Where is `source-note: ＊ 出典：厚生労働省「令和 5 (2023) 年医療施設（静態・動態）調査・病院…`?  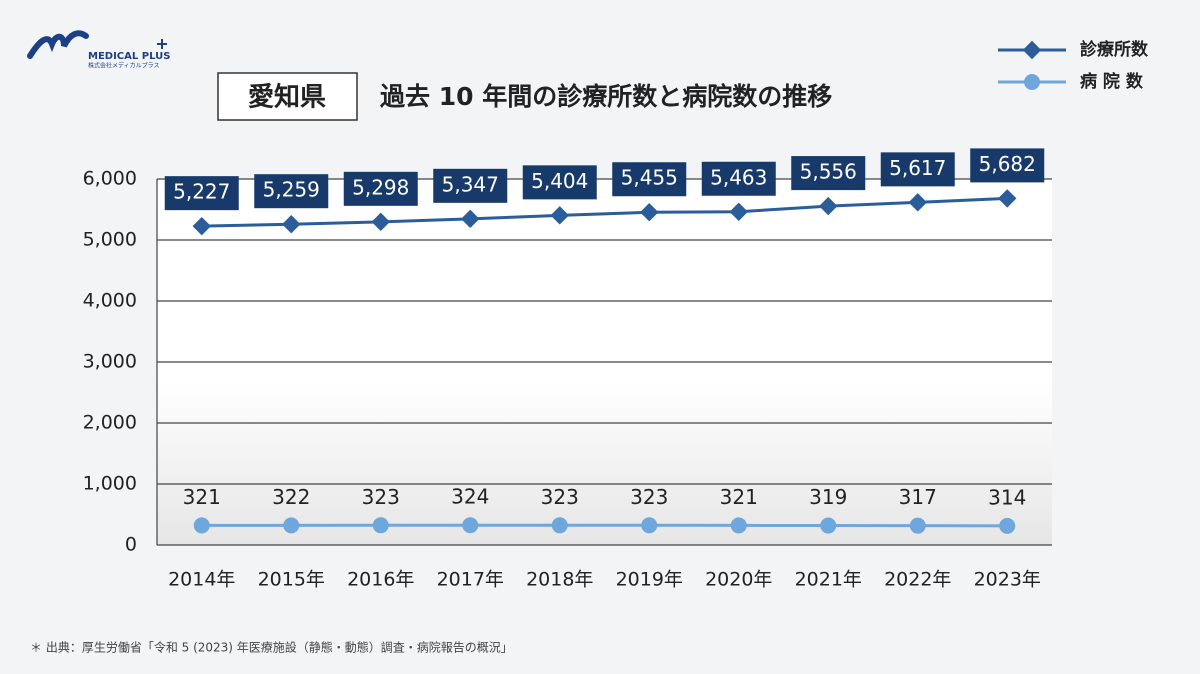
source-note: ＊ 出典：厚生労働省「令和 5 (2023) 年医療施設（静態・動態）調査・病院… is located at coordinates (271, 647).